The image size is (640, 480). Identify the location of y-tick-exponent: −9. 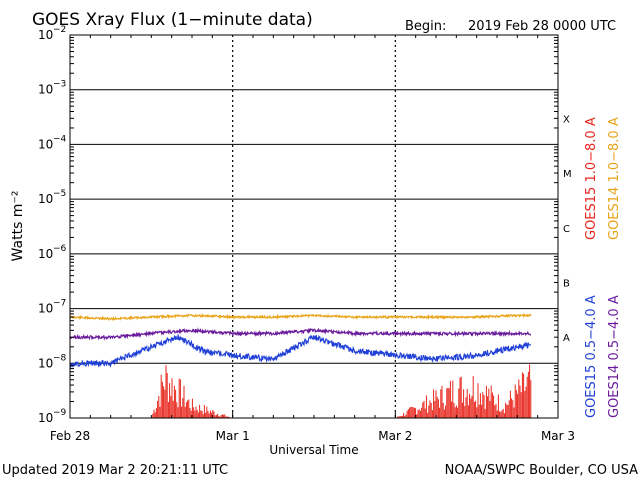
(60, 413).